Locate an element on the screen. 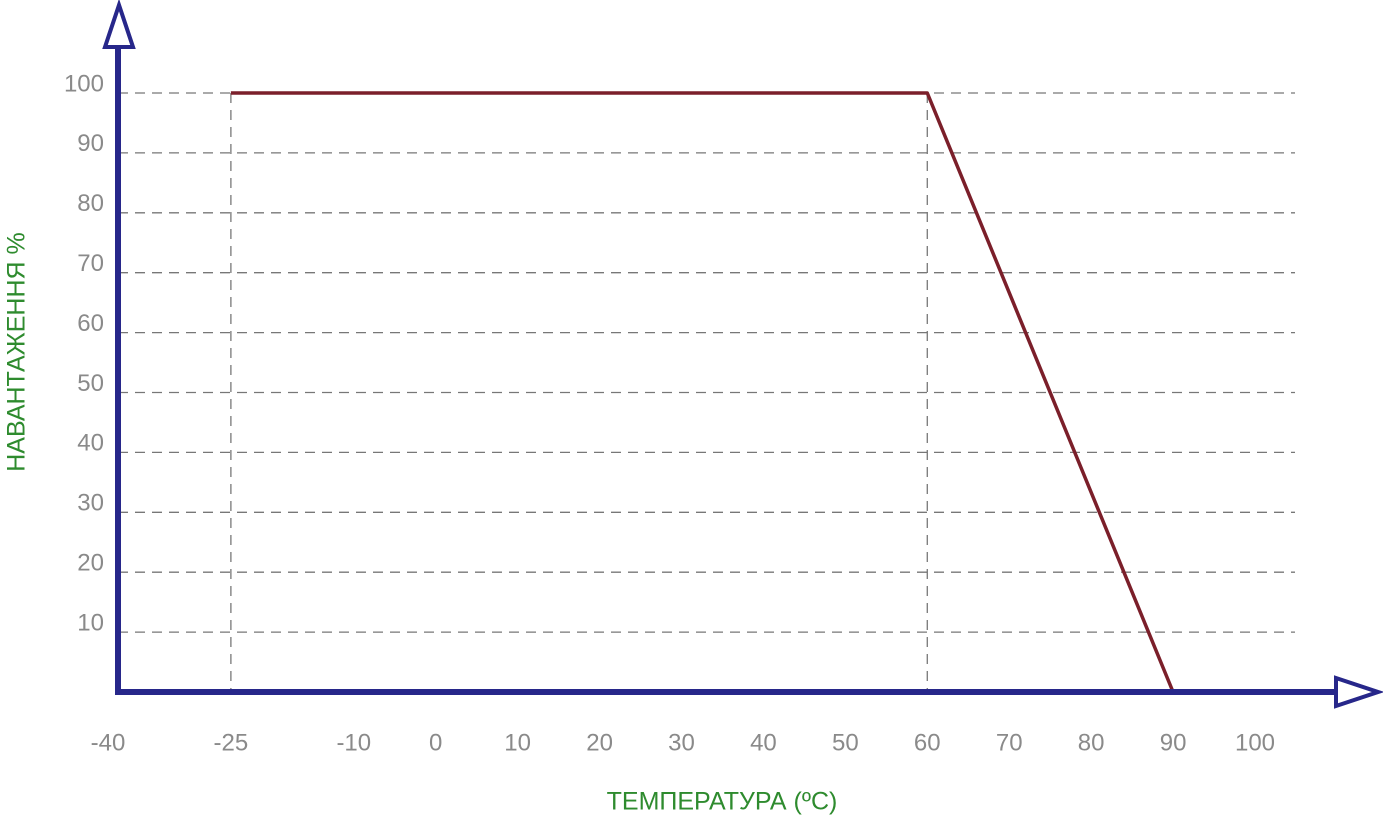 The height and width of the screenshot is (822, 1383). x-tick-label: -10 is located at coordinates (353, 742).